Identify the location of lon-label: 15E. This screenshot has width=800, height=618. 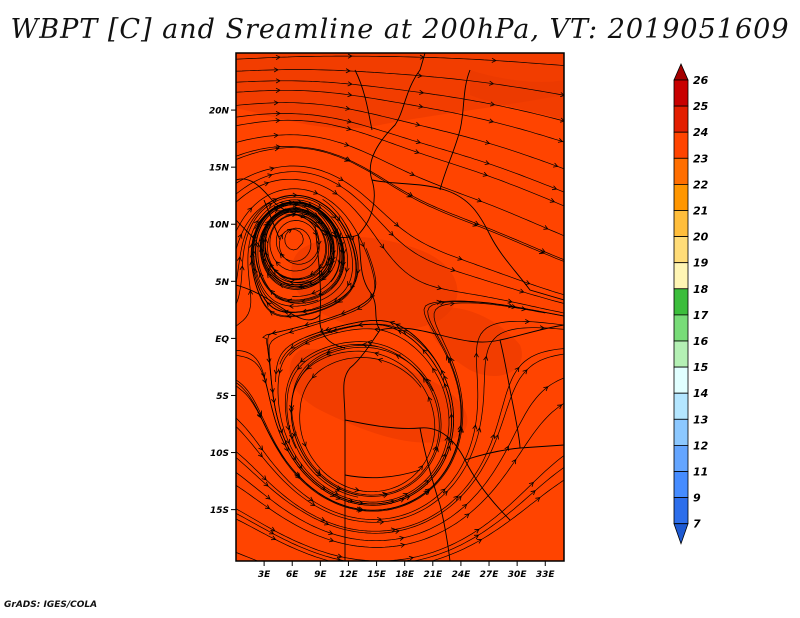
(377, 575).